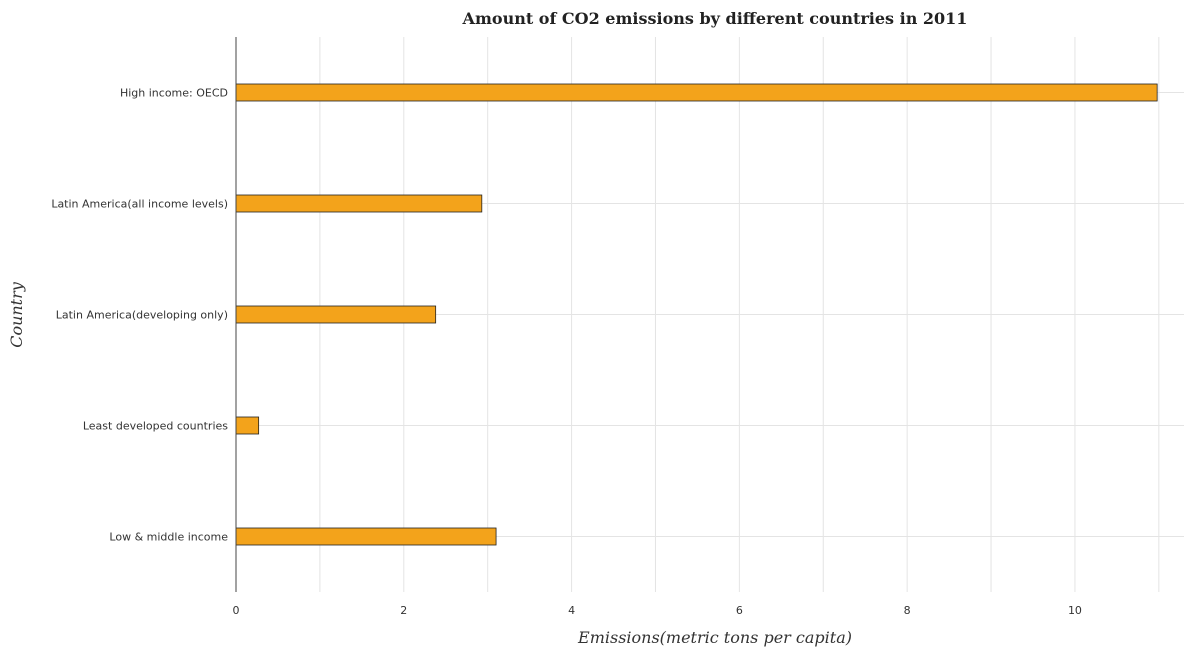 The width and height of the screenshot is (1194, 650). I want to click on y-tick-label: Latin America(developing only), so click(142, 315).